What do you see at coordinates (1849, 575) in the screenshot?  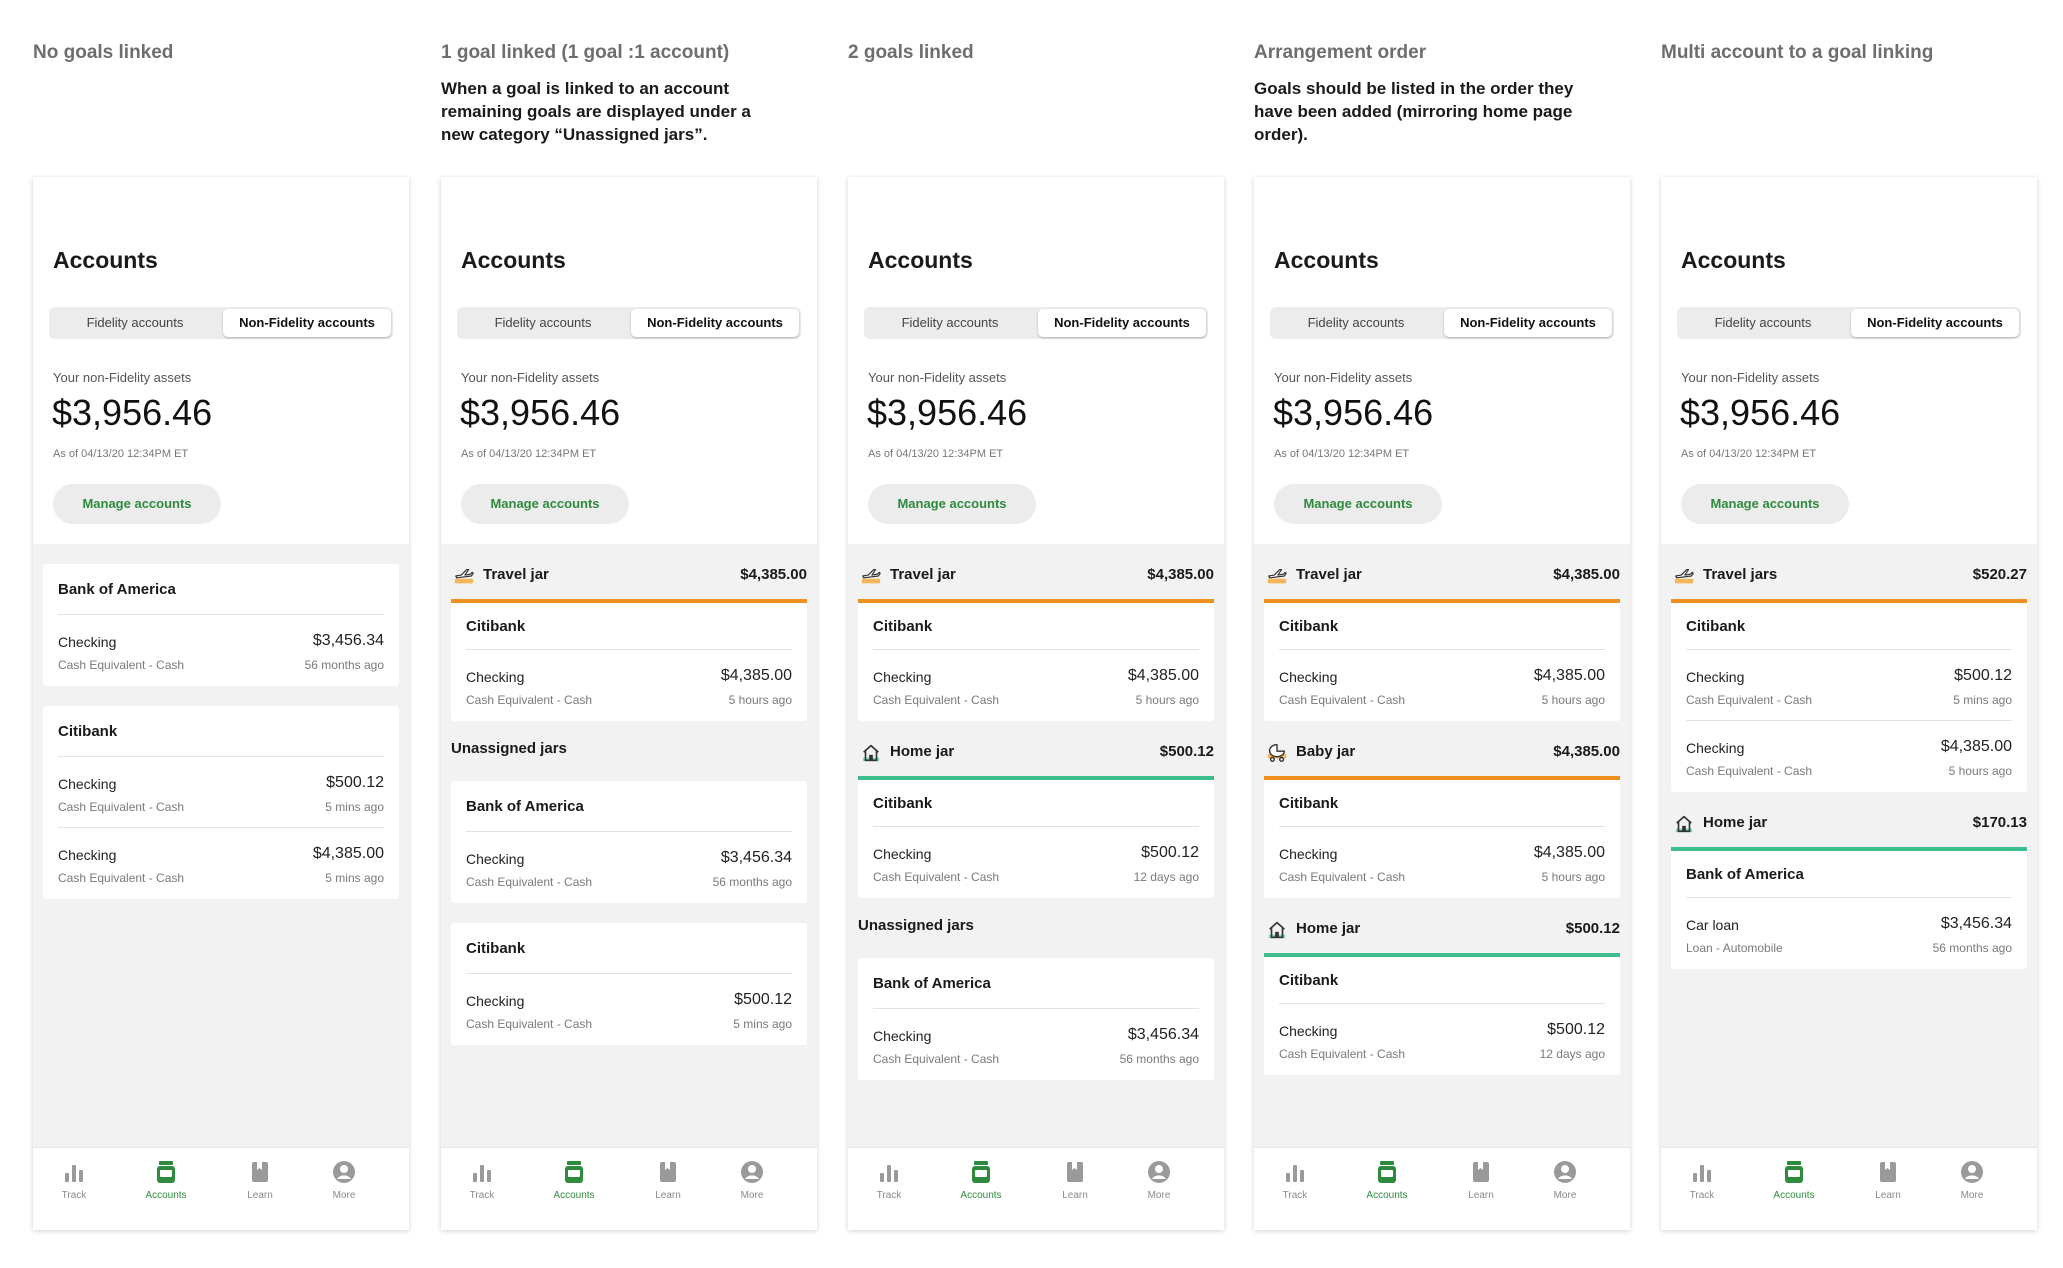 I see `jar-header-travel: Travel jars $520.27` at bounding box center [1849, 575].